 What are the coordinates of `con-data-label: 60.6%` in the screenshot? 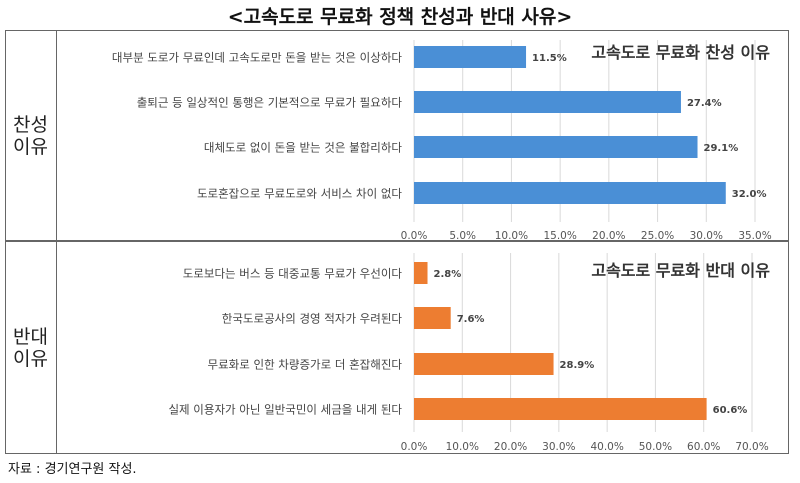 It's located at (730, 410).